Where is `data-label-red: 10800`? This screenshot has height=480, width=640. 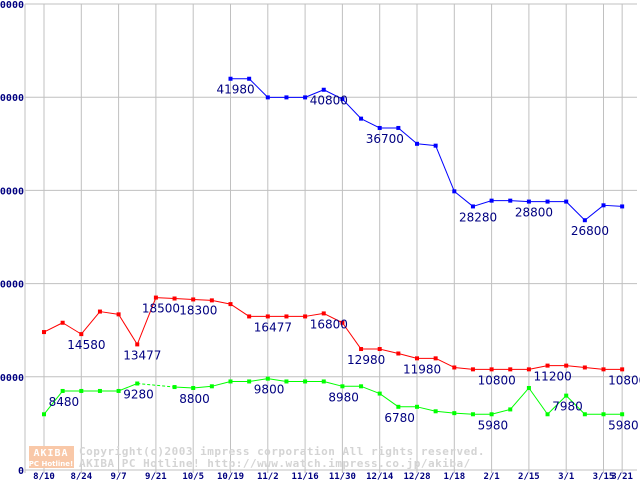
data-label-red: 10800 is located at coordinates (624, 380).